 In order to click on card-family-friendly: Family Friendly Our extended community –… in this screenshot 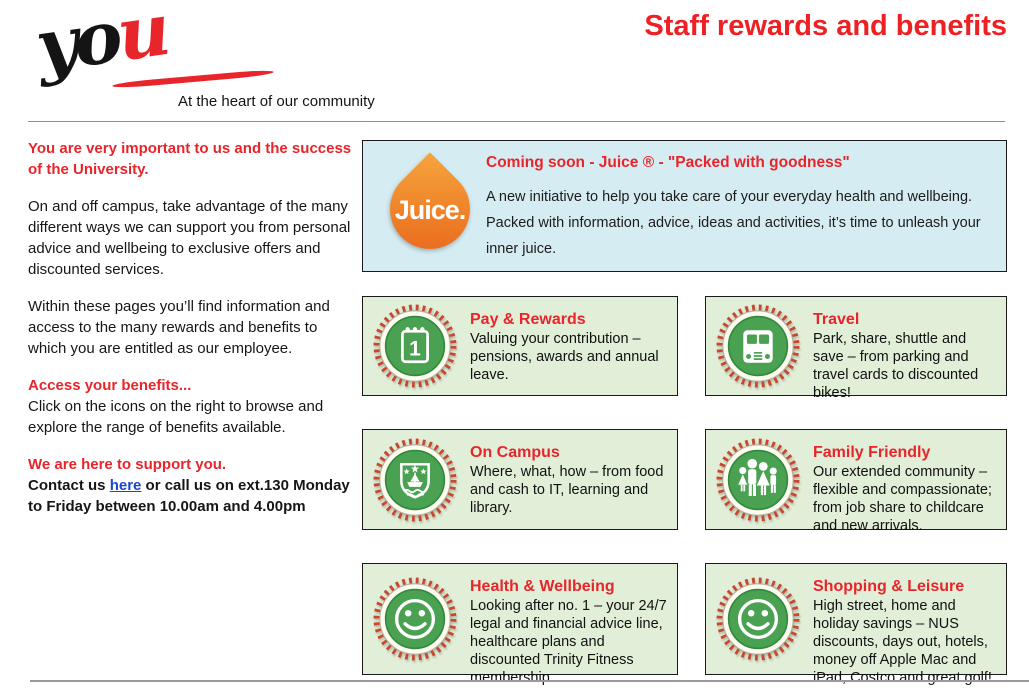, I will do `click(856, 481)`.